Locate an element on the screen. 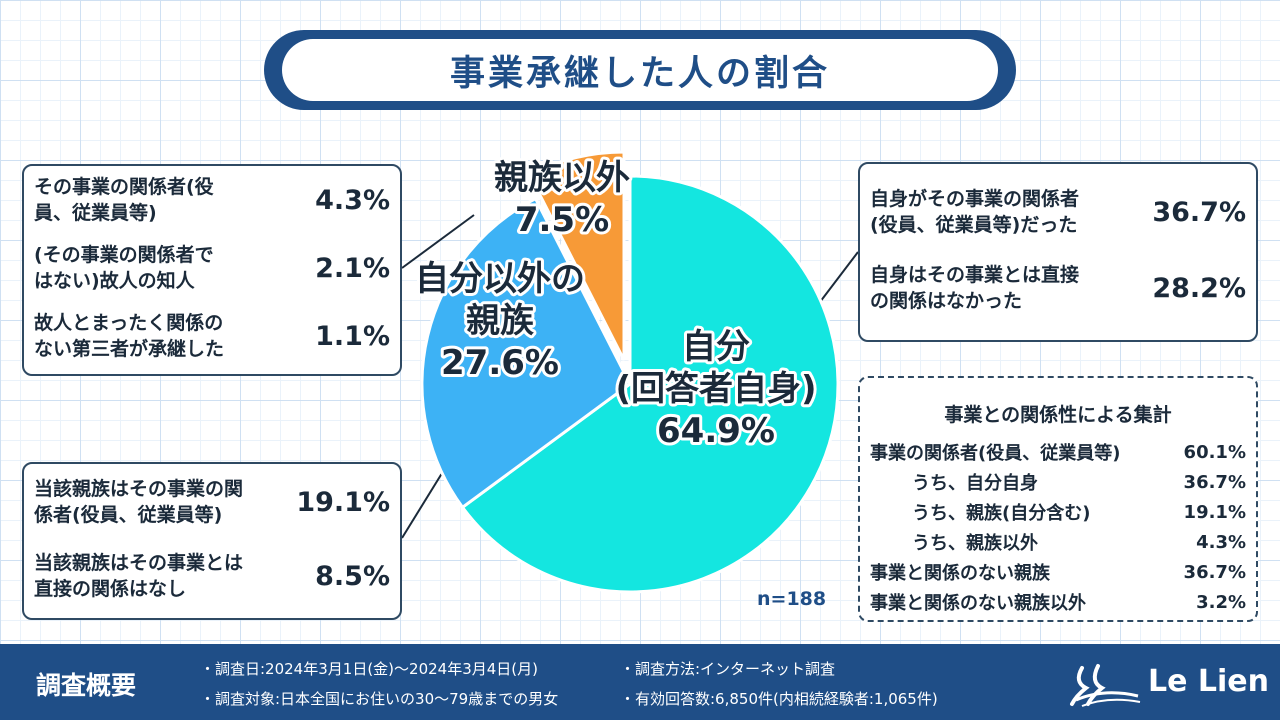 The width and height of the screenshot is (1280, 720). sample-size-label: n=188 is located at coordinates (792, 599).